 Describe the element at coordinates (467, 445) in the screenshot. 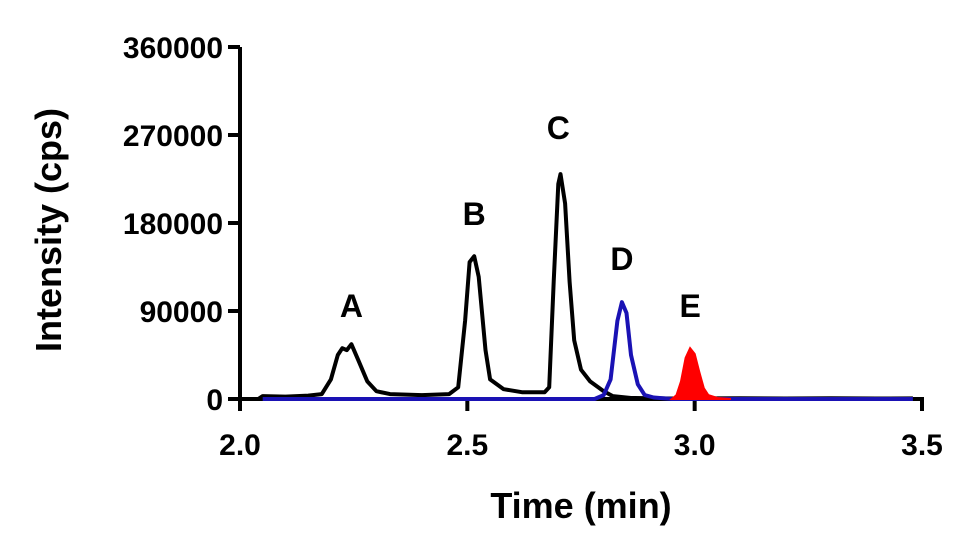

I see `x-tick-label: 2.5` at that location.